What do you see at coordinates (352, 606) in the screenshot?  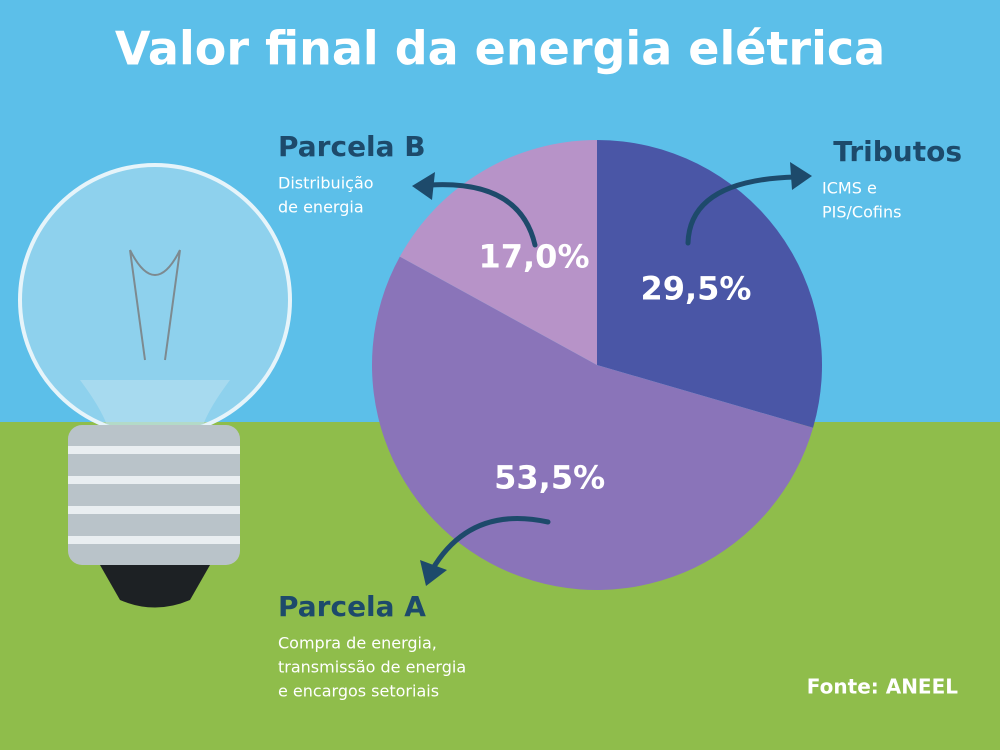 I see `category-label: Parcela A` at bounding box center [352, 606].